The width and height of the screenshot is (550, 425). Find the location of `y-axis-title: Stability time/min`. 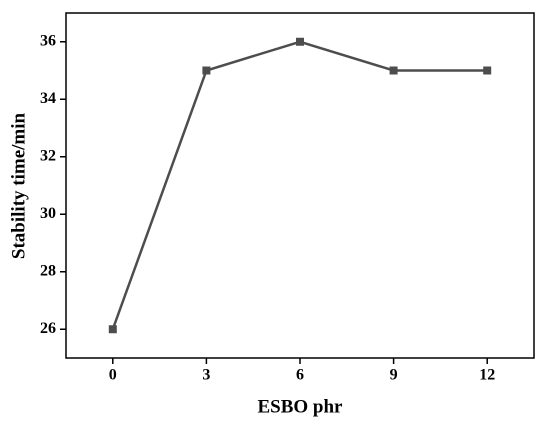

y-axis-title: Stability time/min is located at coordinates (18, 185).